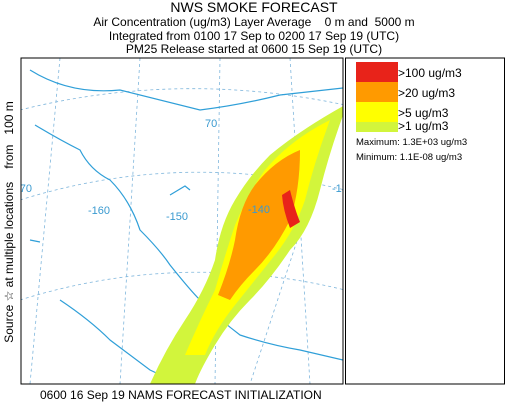  I want to click on legend-label: >20 ug/m3, so click(426, 93).